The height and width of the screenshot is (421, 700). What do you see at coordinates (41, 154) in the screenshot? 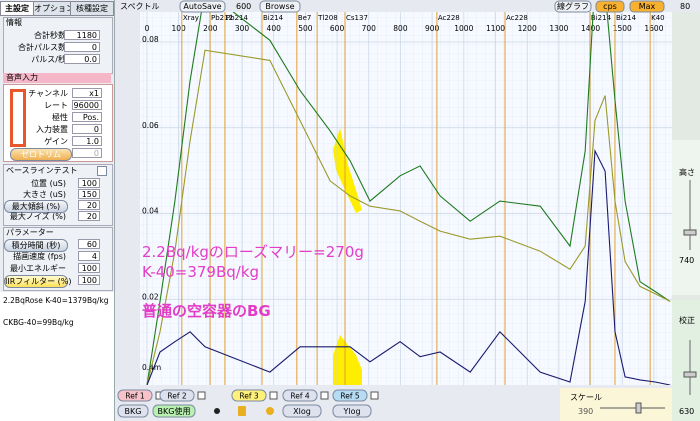
I see `field-label: ゼロトリム` at bounding box center [41, 154].